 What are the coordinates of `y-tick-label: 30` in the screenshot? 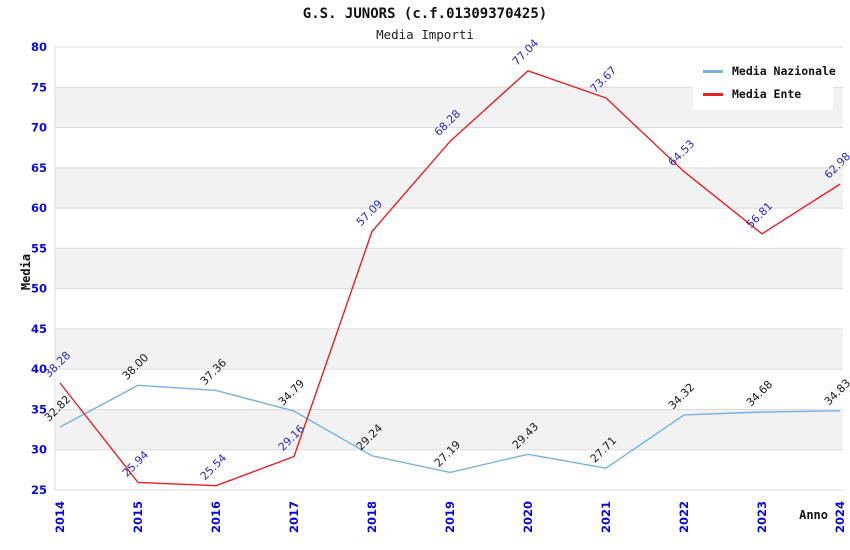 It's located at (39, 450).